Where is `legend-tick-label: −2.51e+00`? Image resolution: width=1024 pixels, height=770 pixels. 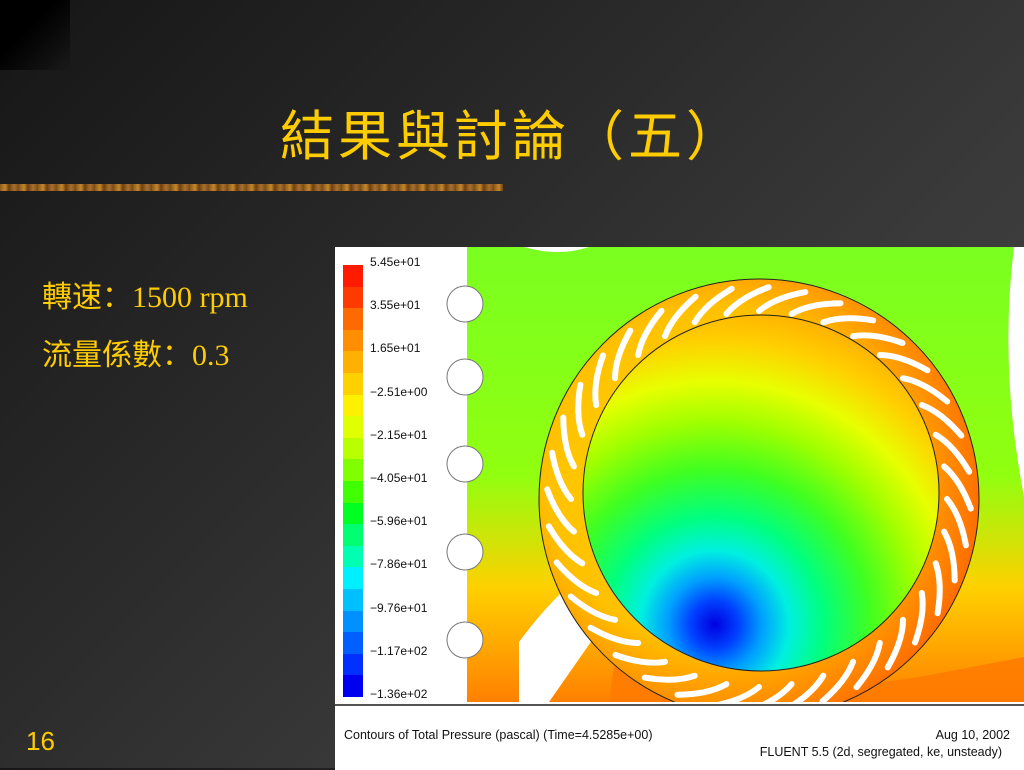
legend-tick-label: −2.51e+00 is located at coordinates (399, 391).